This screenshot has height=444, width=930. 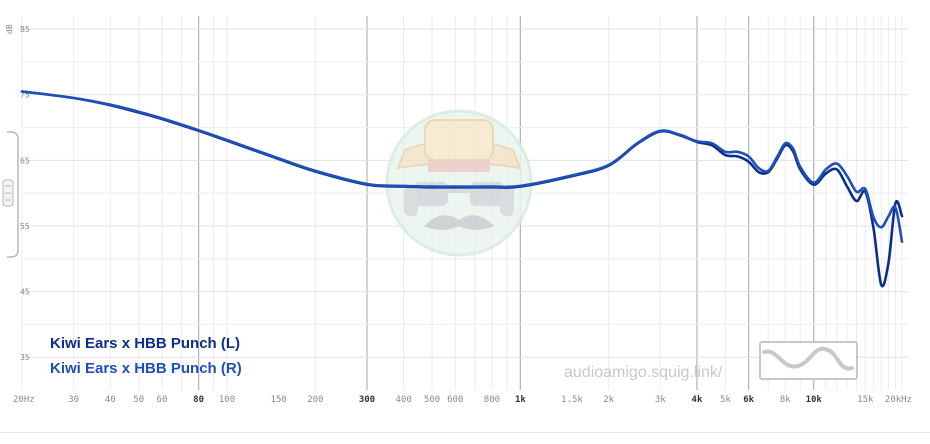 What do you see at coordinates (865, 400) in the screenshot?
I see `x-tick-label: 15k` at bounding box center [865, 400].